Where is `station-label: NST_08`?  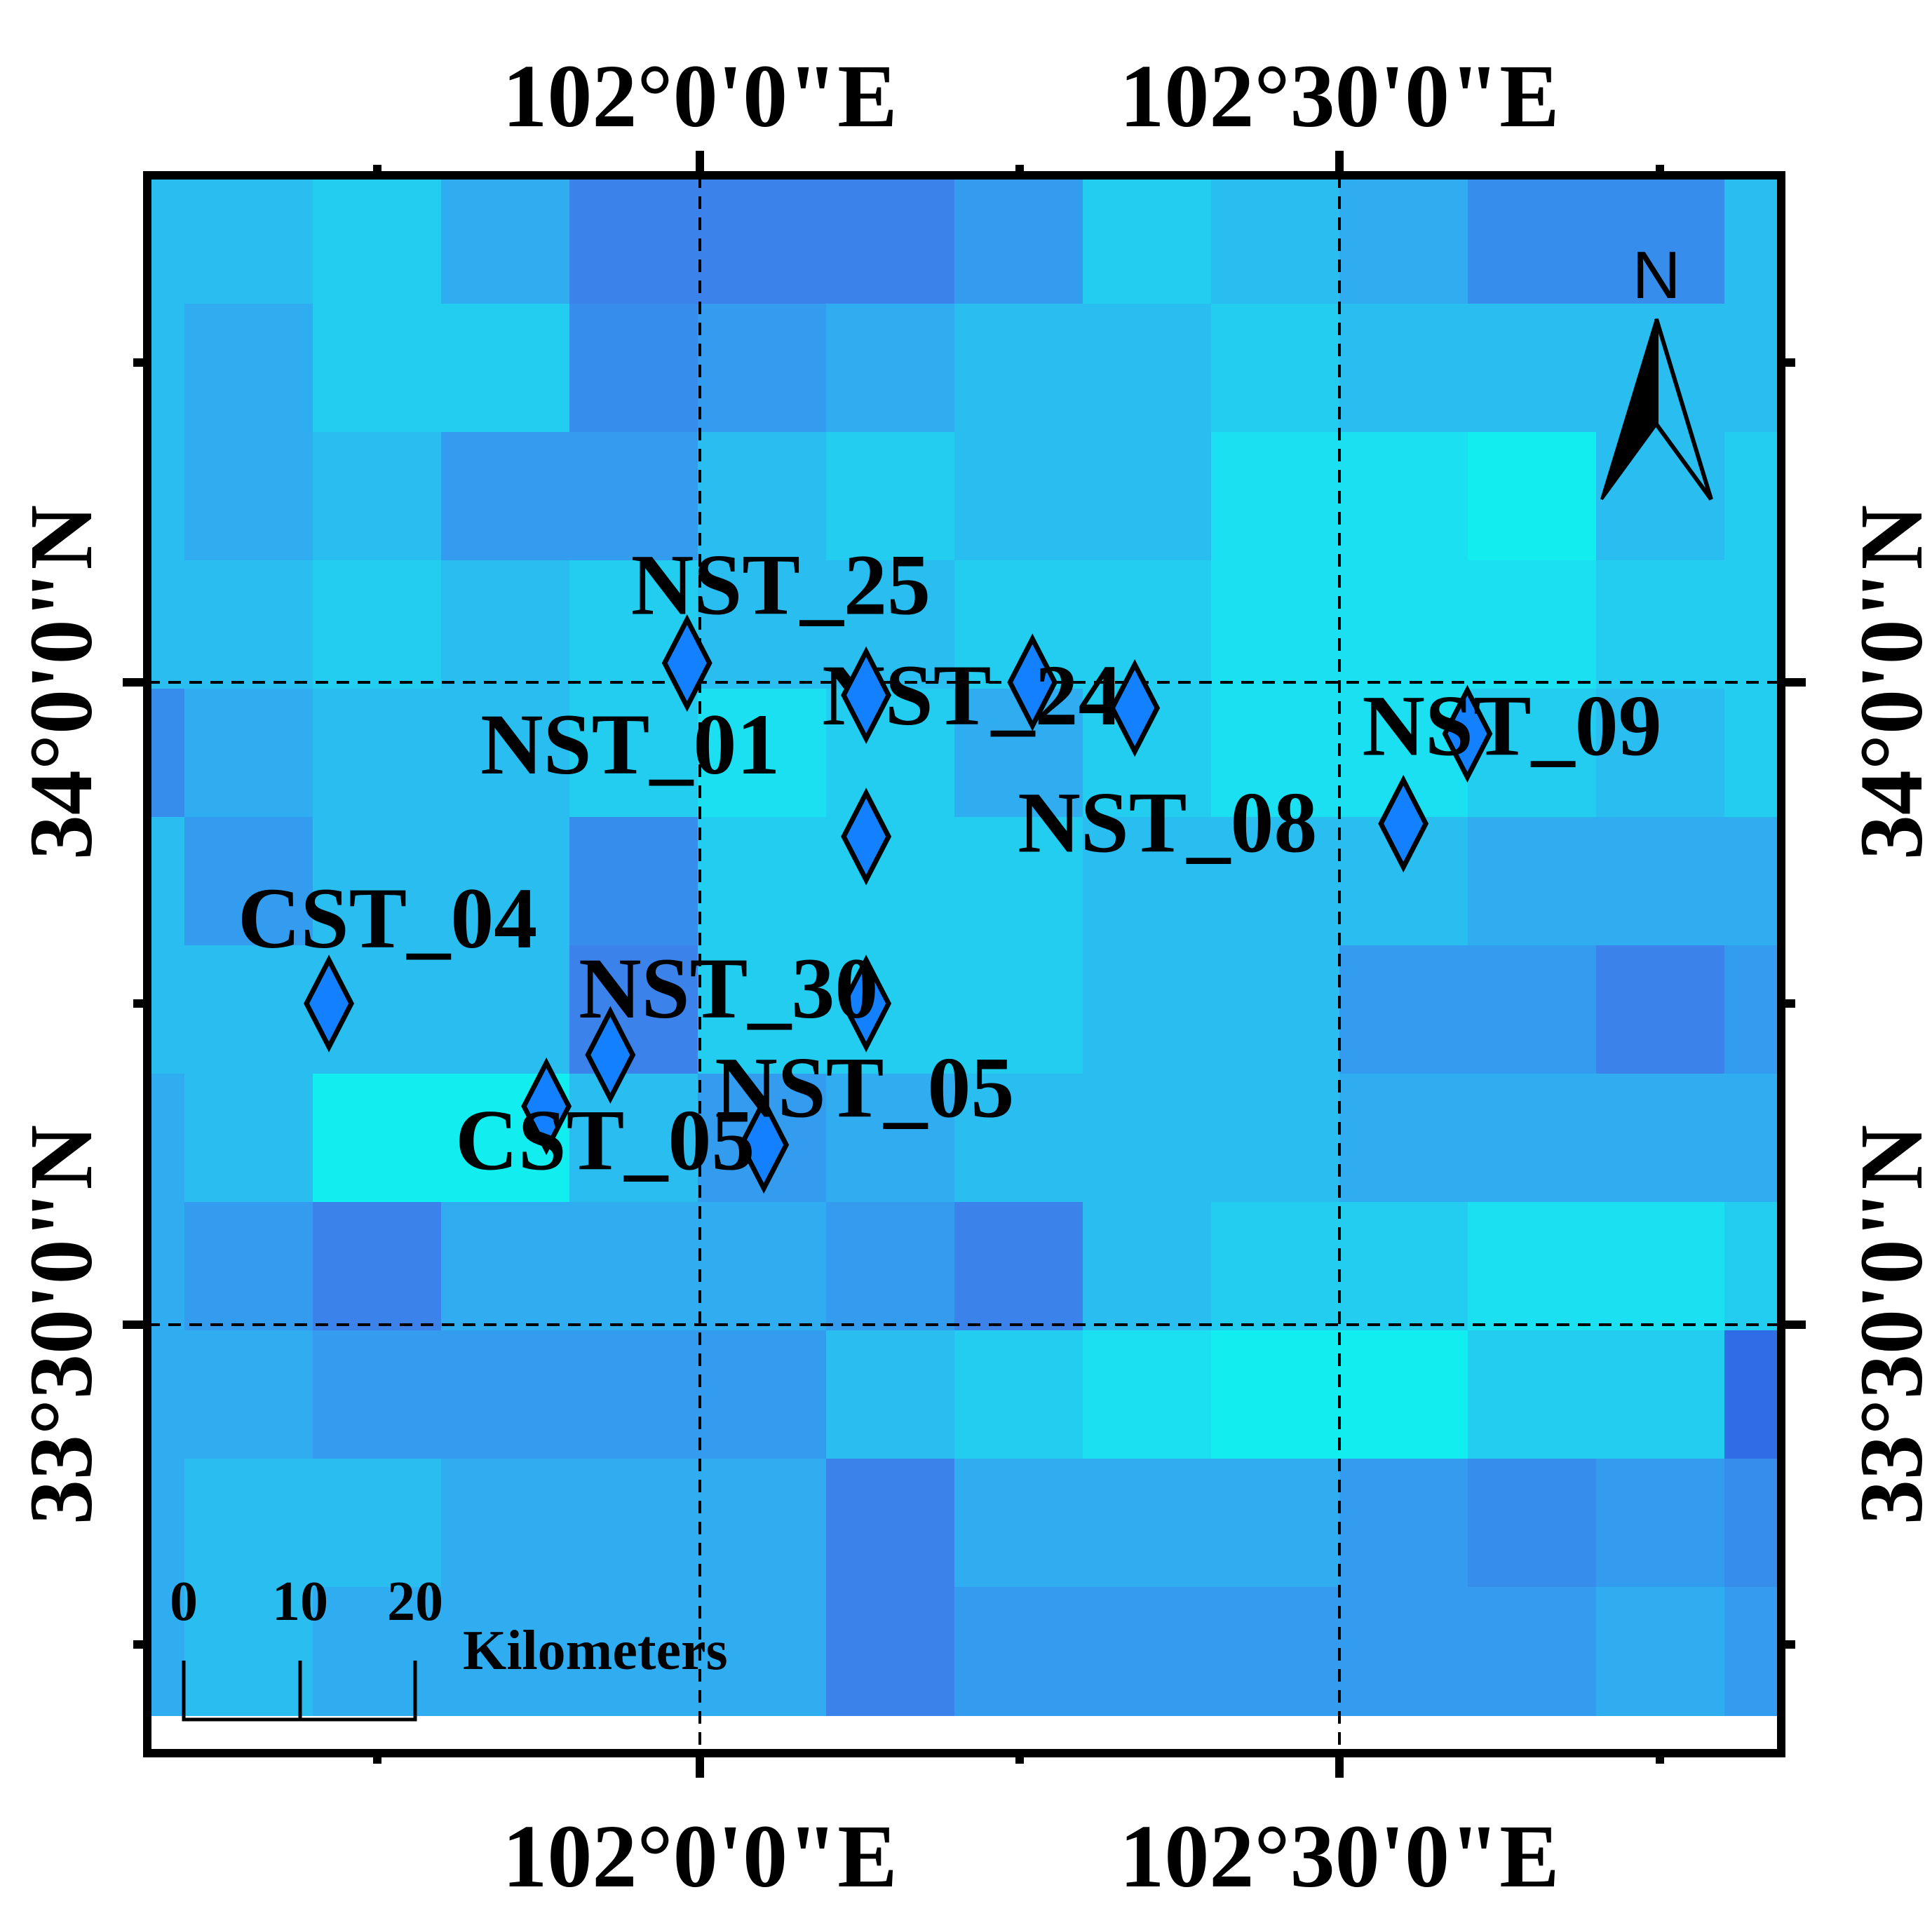
station-label: NST_08 is located at coordinates (1167, 823).